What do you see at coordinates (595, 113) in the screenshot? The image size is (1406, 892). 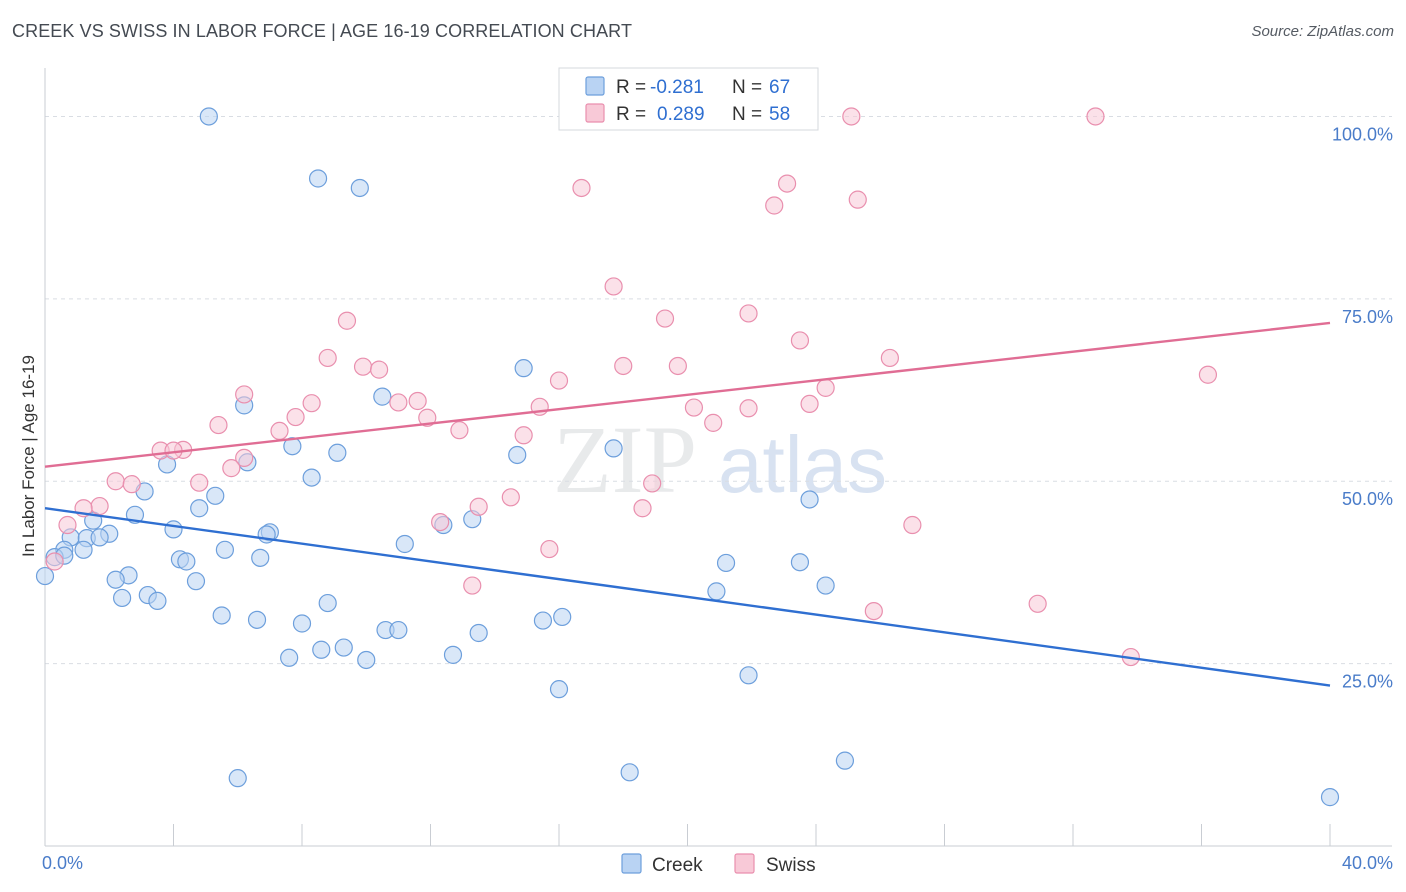 I see `legend-swiss-swatch` at bounding box center [595, 113].